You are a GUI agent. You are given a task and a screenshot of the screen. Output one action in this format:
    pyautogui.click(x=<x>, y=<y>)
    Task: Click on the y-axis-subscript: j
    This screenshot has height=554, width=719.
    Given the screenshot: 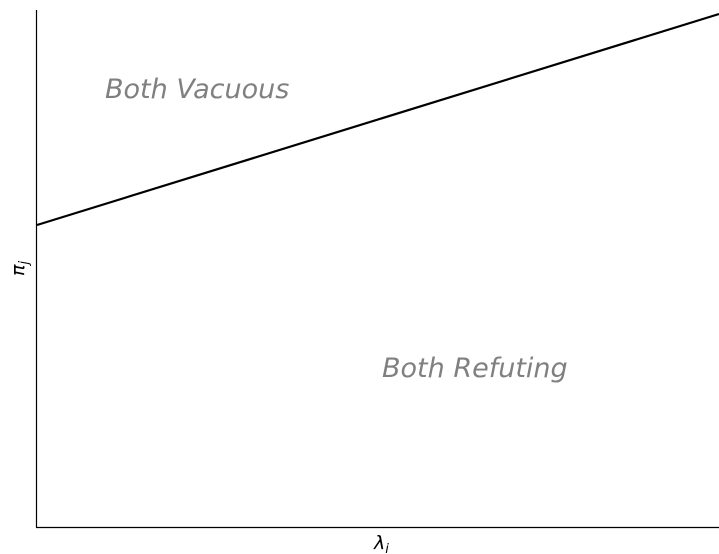 What is the action you would take?
    pyautogui.click(x=24, y=264)
    